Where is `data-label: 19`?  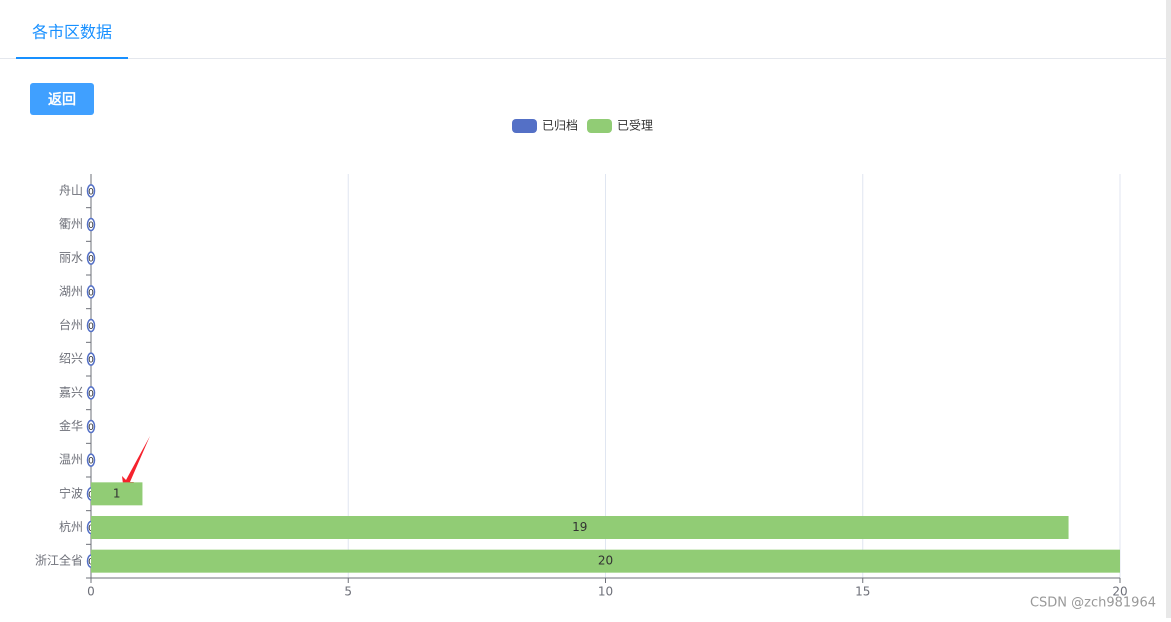 data-label: 19 is located at coordinates (579, 527).